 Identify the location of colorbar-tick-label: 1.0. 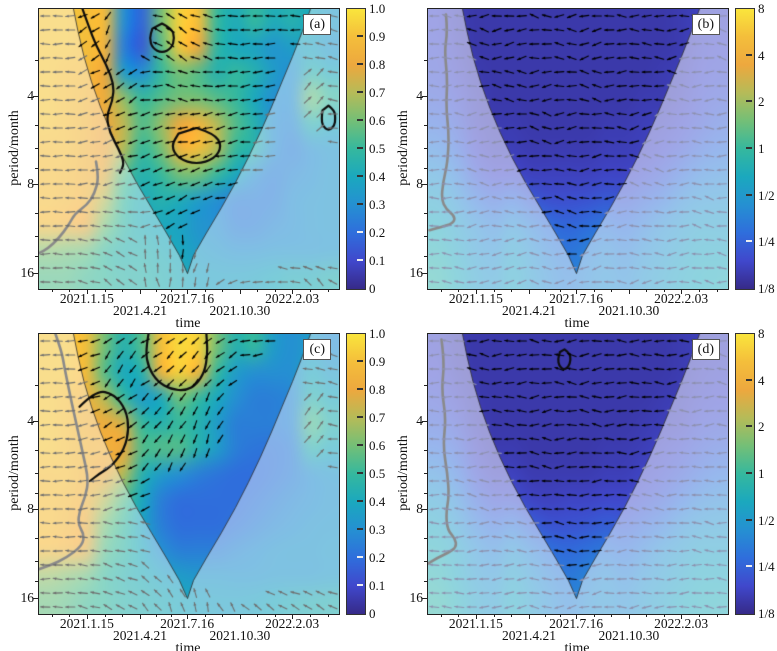
(377, 333).